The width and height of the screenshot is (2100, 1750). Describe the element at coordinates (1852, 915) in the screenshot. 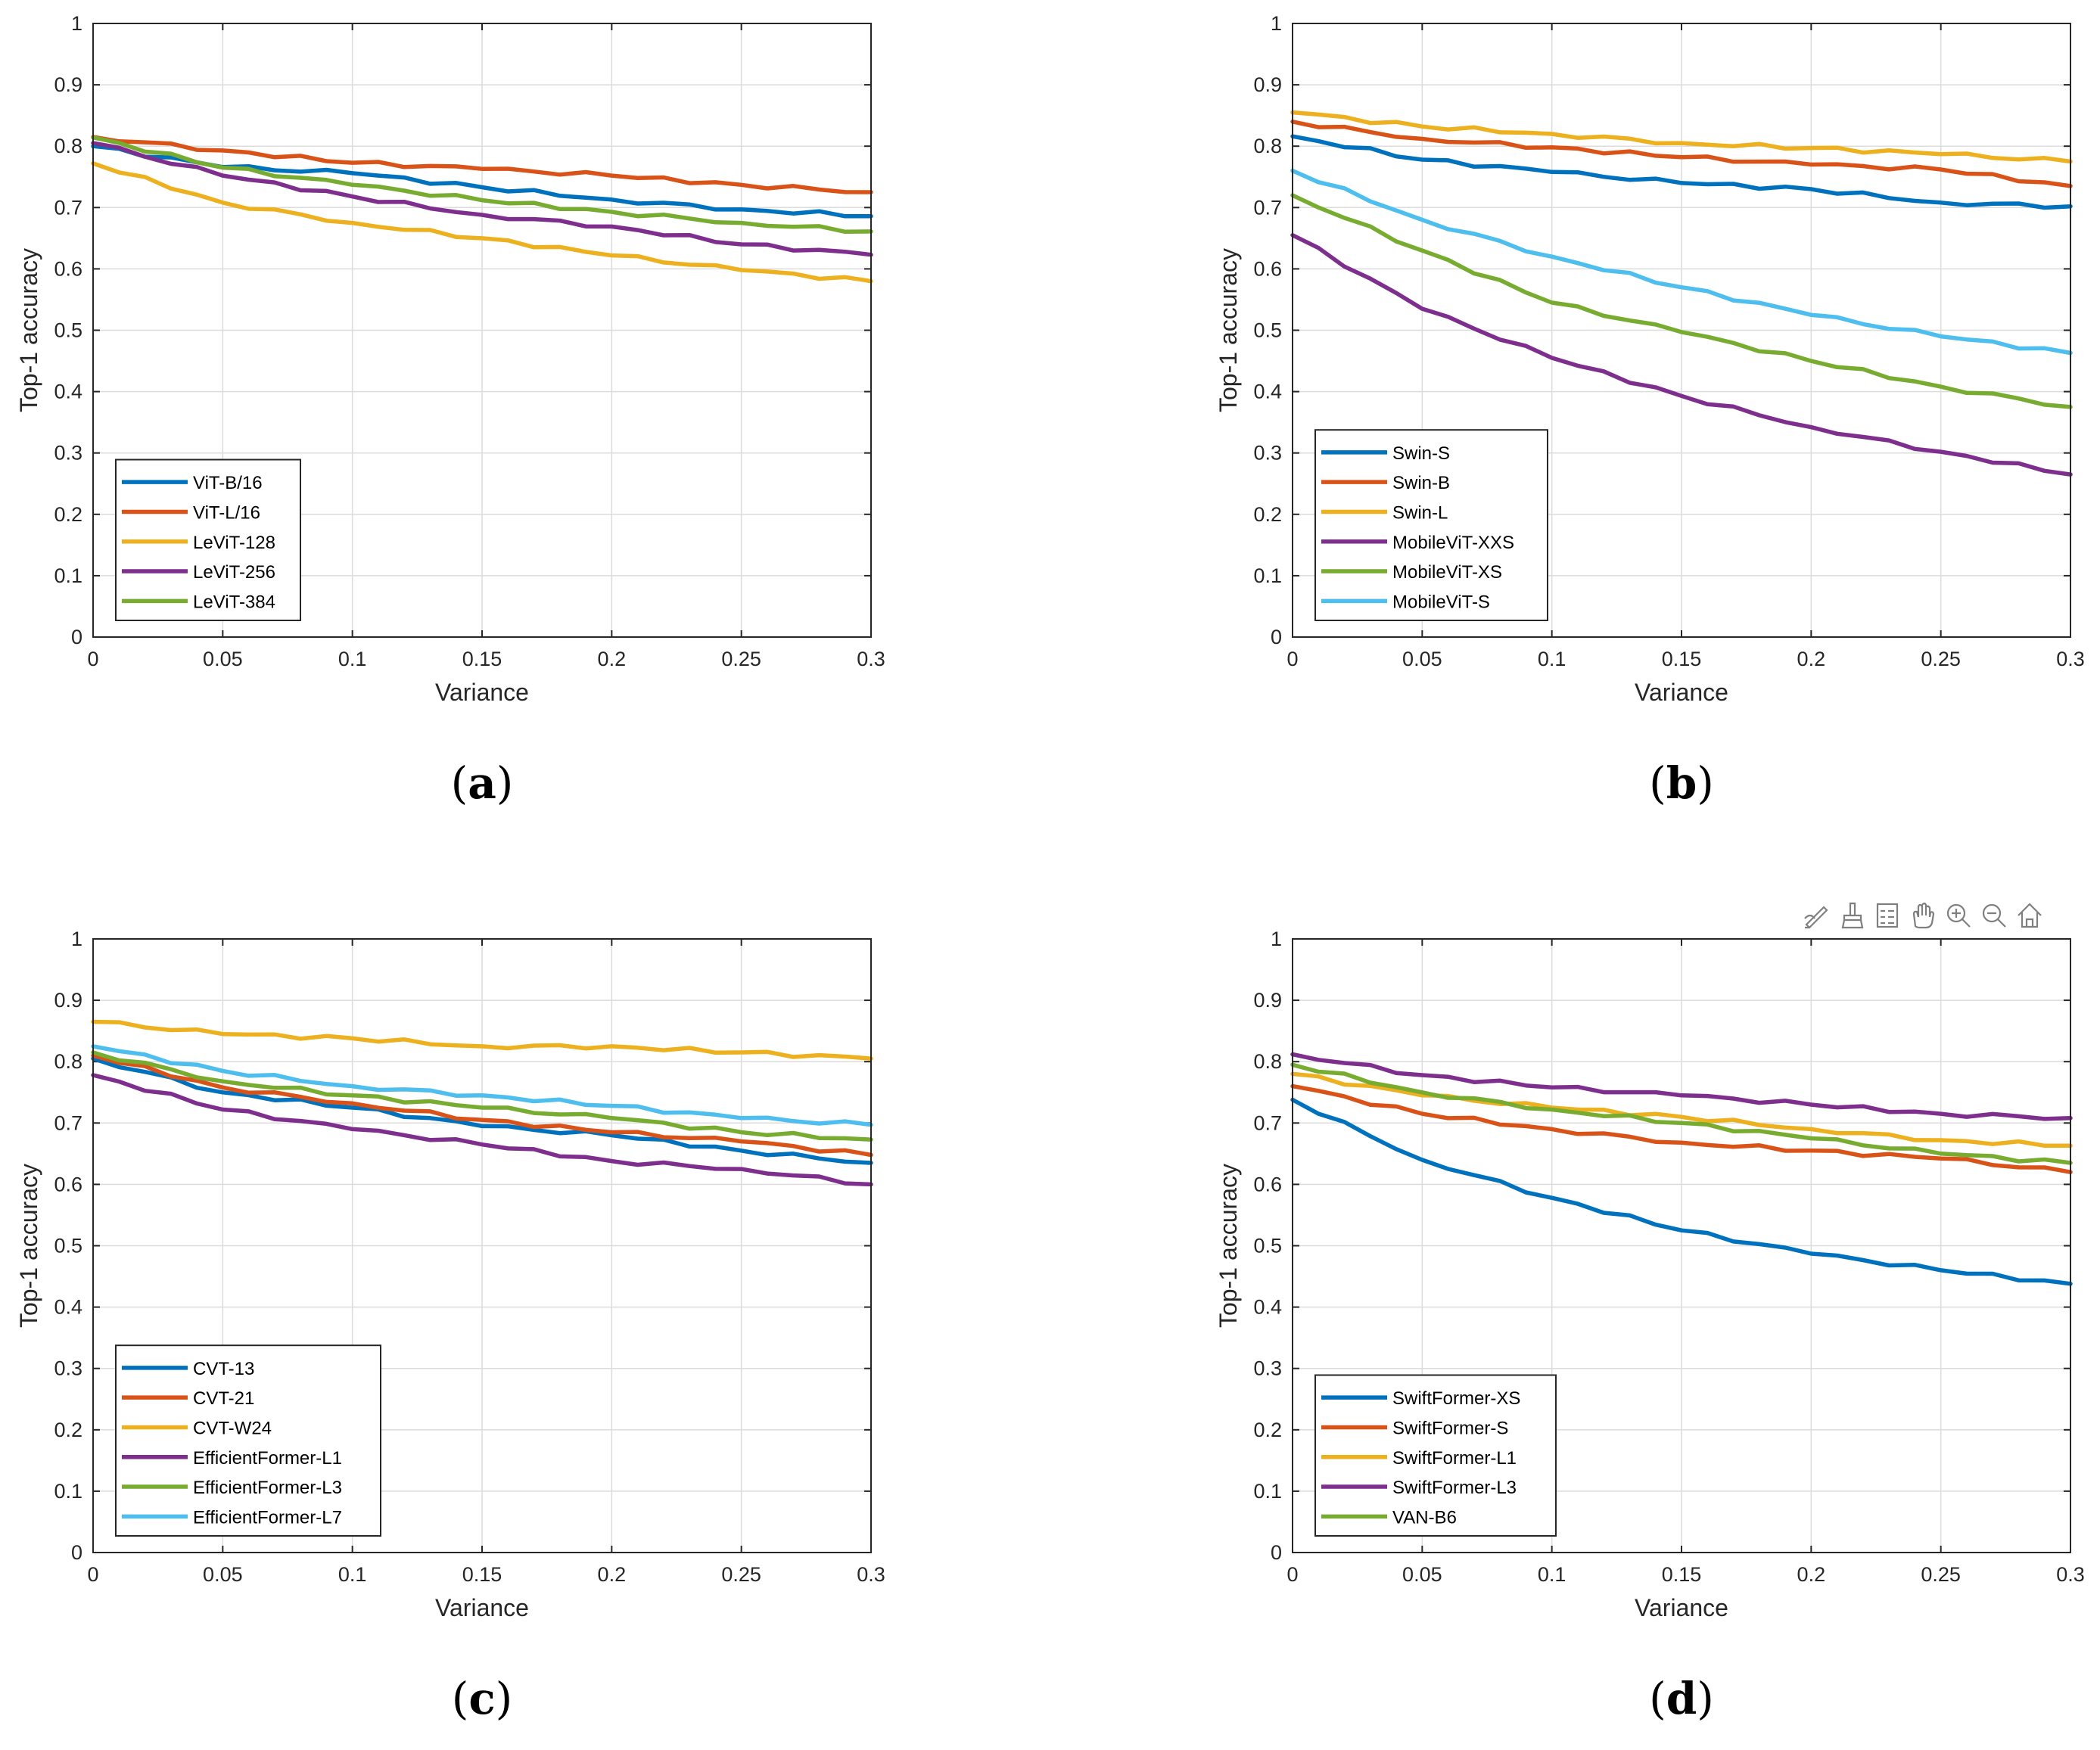

I see `brush-icon` at that location.